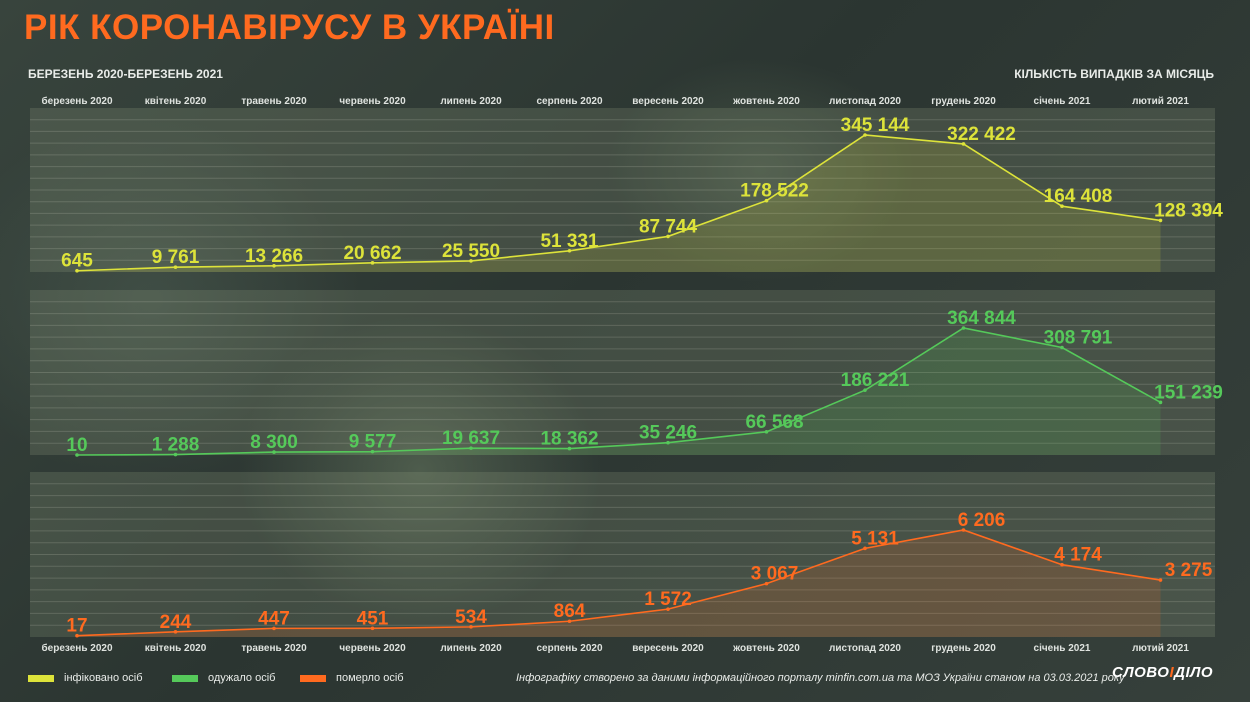 The width and height of the screenshot is (1250, 702). What do you see at coordinates (865, 648) in the screenshot?
I see `x-tick-label-bottom: листопад 2020` at bounding box center [865, 648].